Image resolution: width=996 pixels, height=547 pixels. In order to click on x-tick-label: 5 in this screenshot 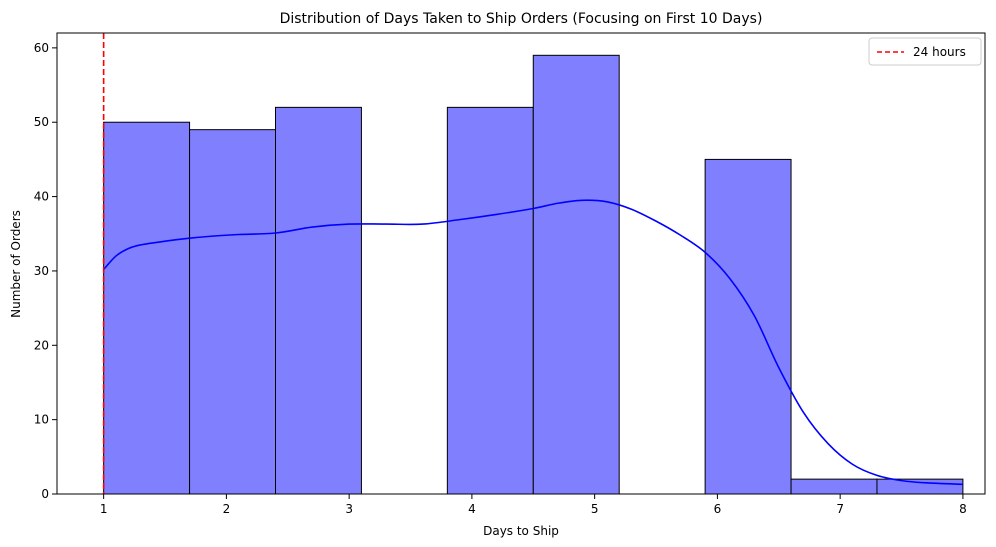, I will do `click(595, 509)`.